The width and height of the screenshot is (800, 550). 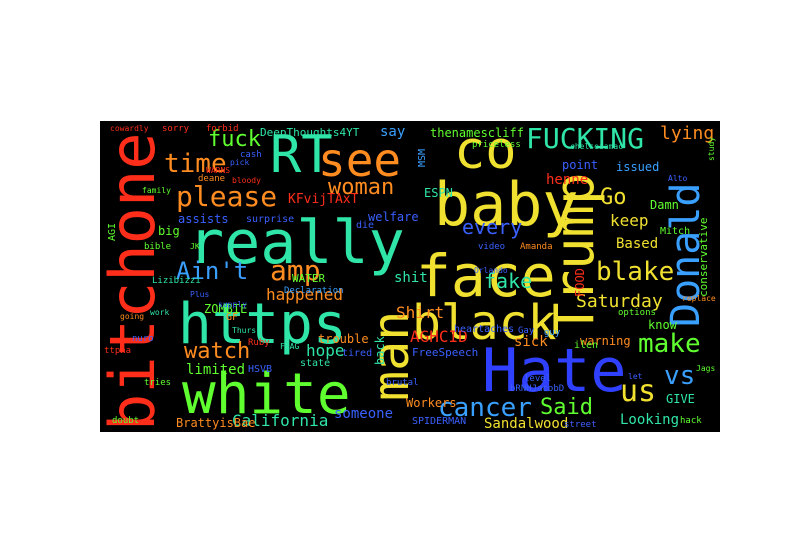 What do you see at coordinates (240, 162) in the screenshot?
I see `word-pick: pick` at bounding box center [240, 162].